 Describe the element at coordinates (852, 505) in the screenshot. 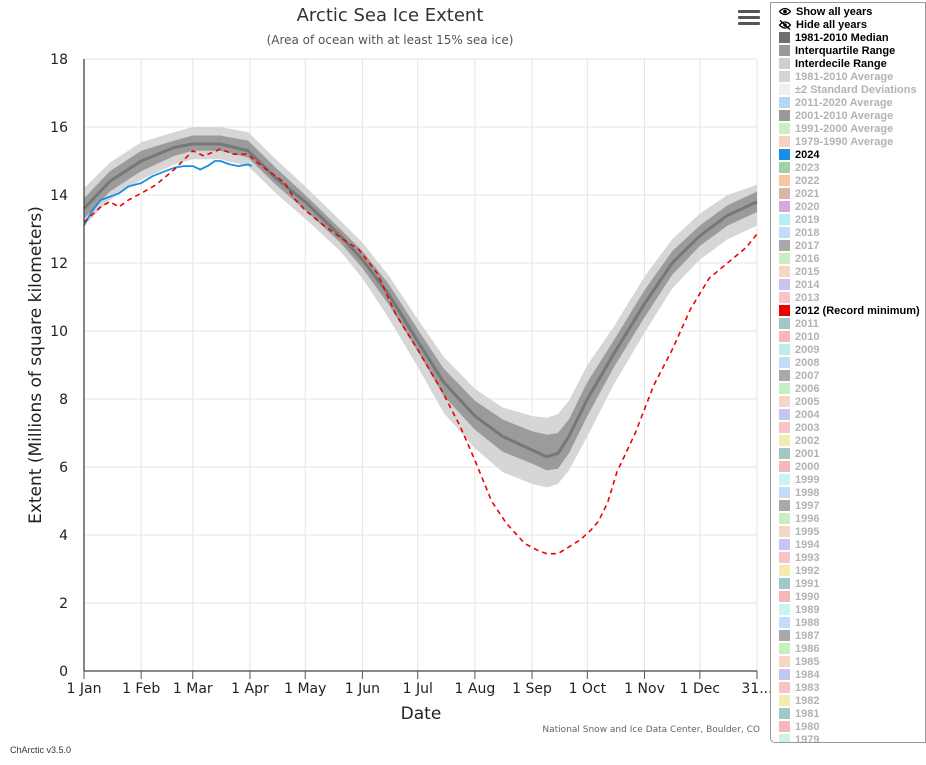

I see `legend-item: 1997` at that location.